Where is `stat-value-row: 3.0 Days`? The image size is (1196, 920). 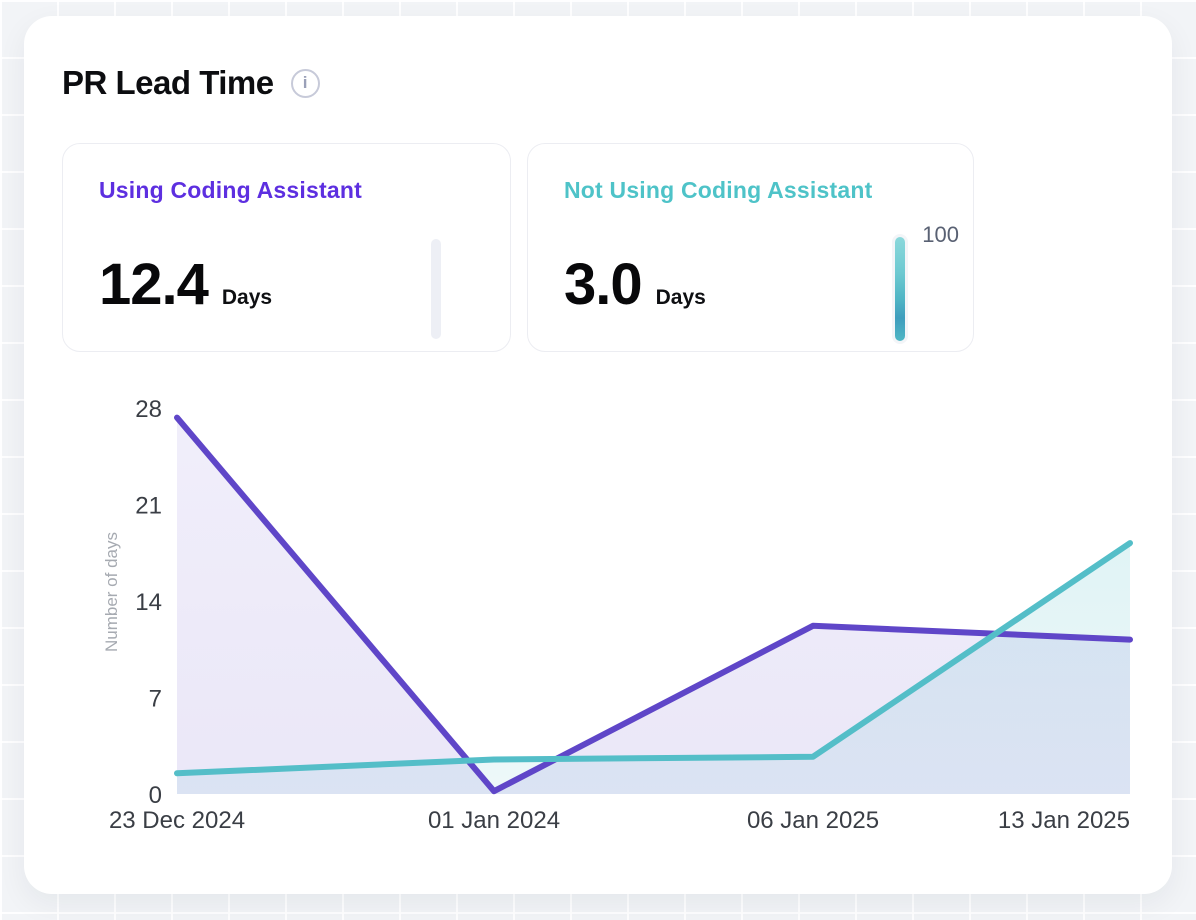 stat-value-row: 3.0 Days is located at coordinates (750, 285).